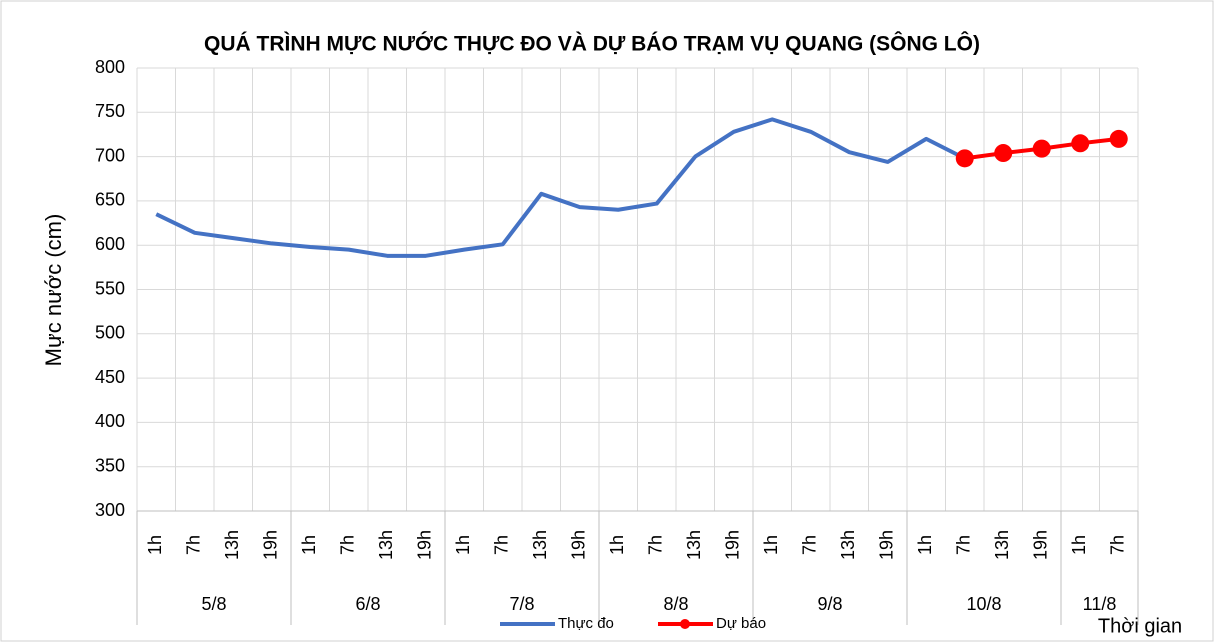  What do you see at coordinates (560, 187) in the screenshot?
I see `series-line` at bounding box center [560, 187].